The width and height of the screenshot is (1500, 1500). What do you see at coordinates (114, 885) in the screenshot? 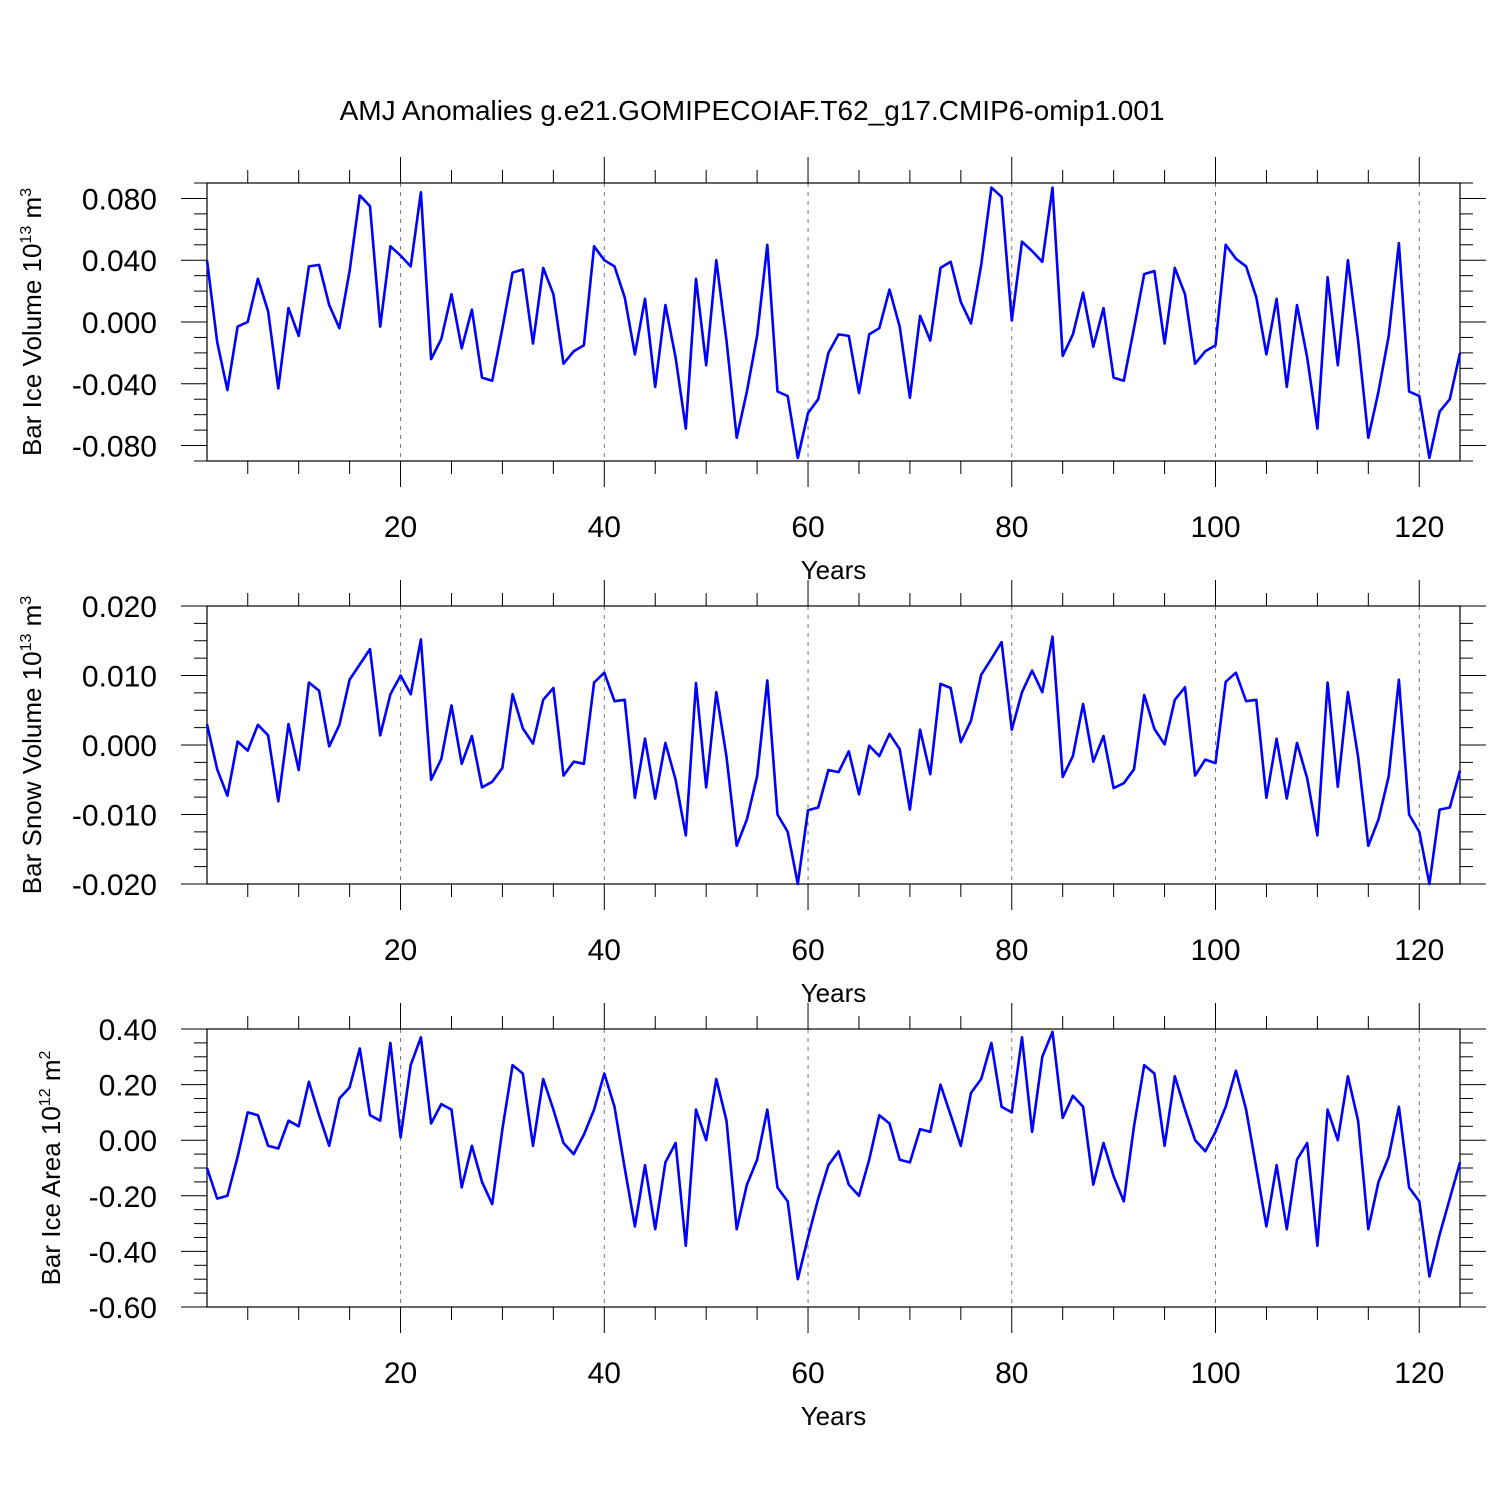
I see `snow-volume-y-tick-label: -0.020` at bounding box center [114, 885].